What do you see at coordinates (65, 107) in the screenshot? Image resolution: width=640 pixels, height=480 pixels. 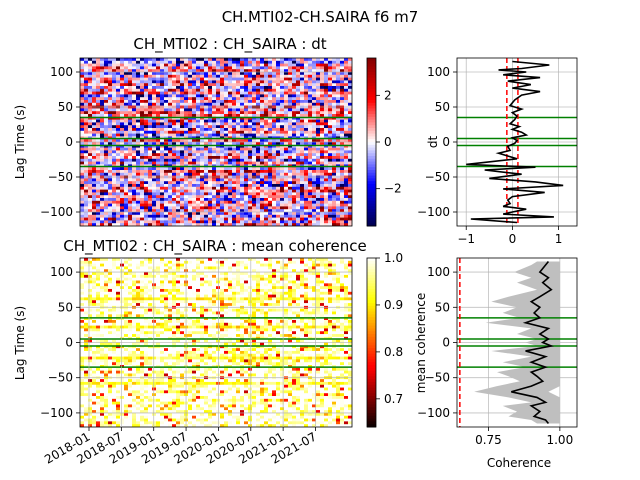 I see `dt-heatmap-ytick-label: 50` at bounding box center [65, 107].